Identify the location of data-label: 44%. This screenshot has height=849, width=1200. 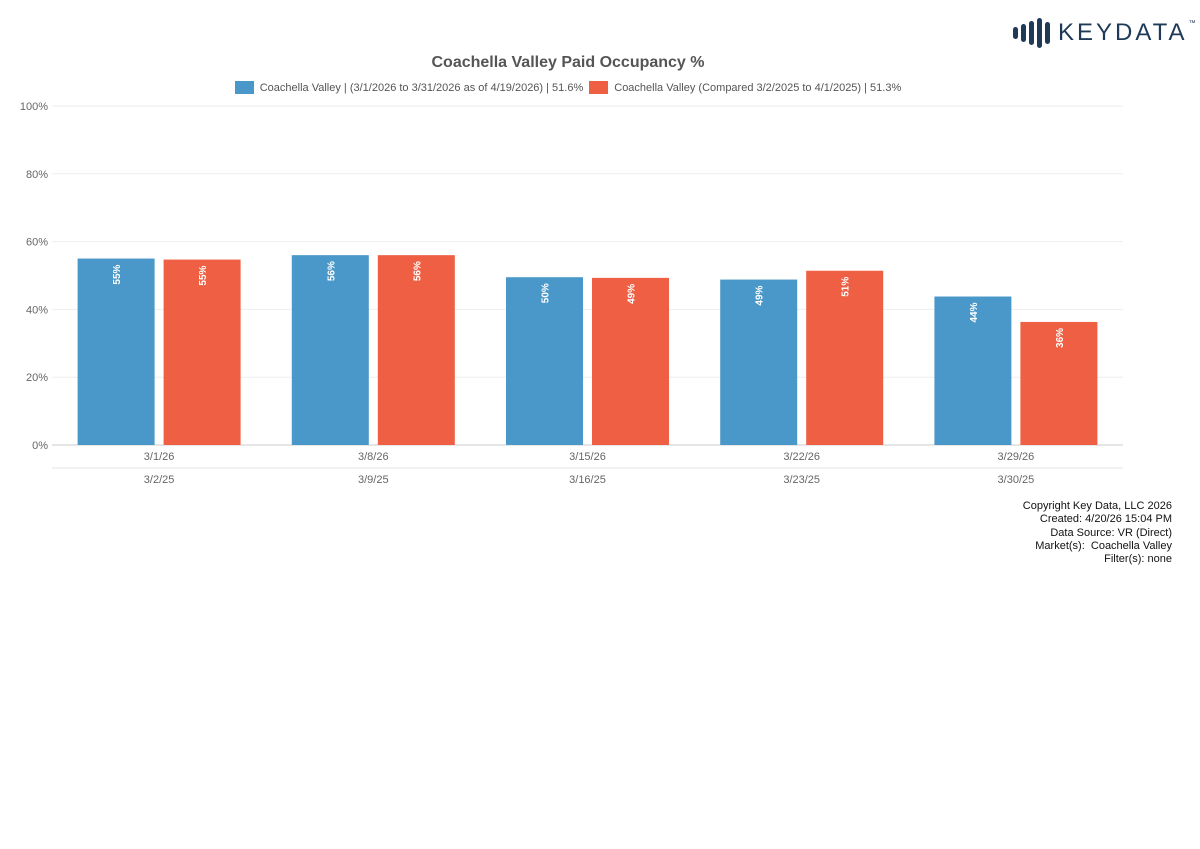
(974, 312).